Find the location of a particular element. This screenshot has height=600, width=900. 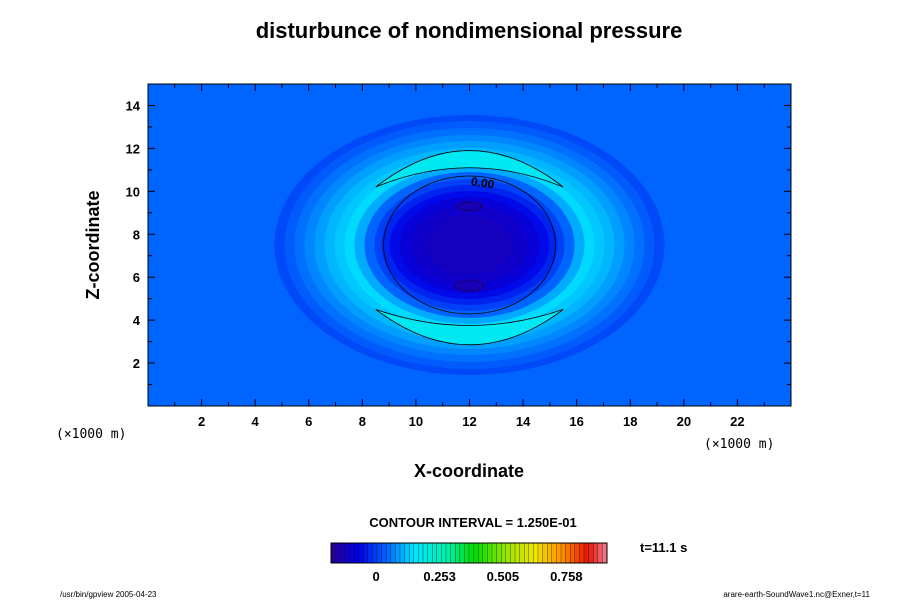

x-tick-label: 10 is located at coordinates (416, 421).